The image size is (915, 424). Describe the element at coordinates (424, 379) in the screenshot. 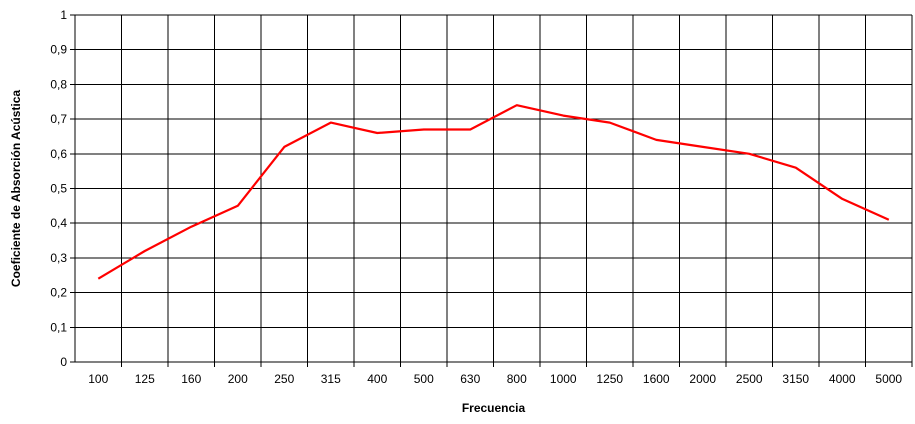

I see `x-tick-label: 500` at that location.